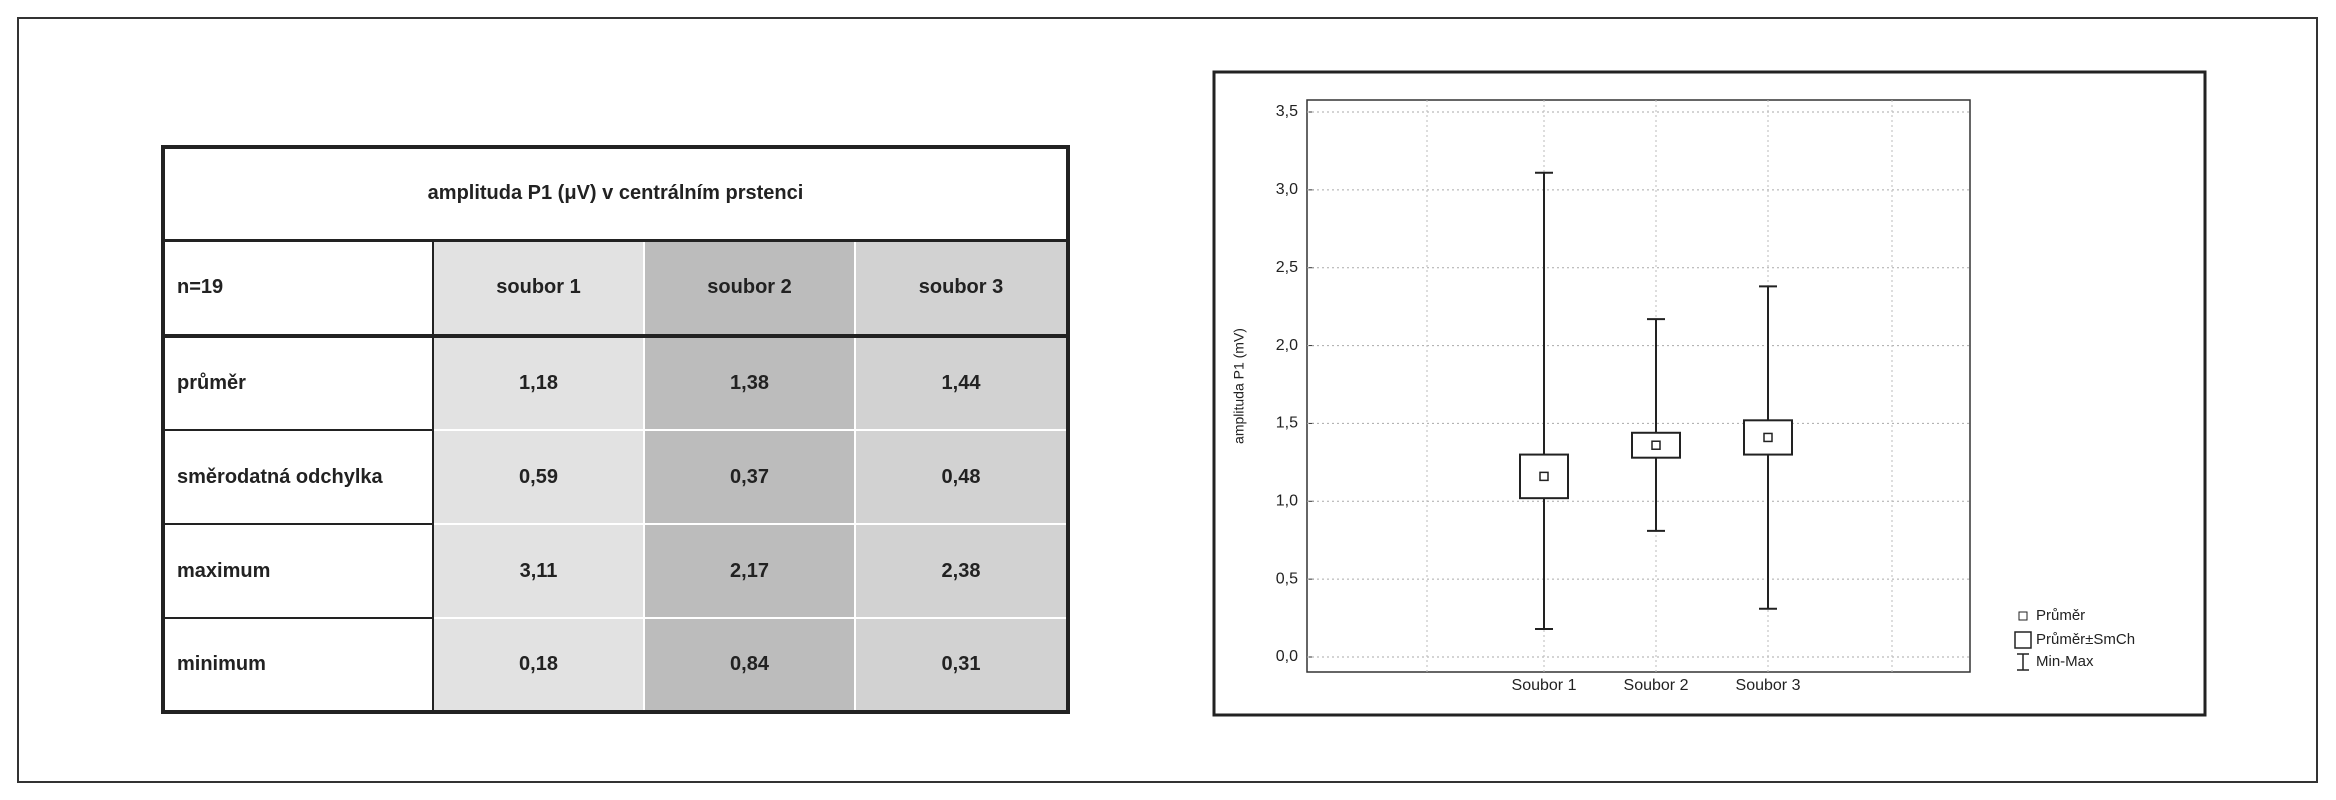 The image size is (2336, 800). I want to click on legend-label: Průměr, so click(2060, 615).